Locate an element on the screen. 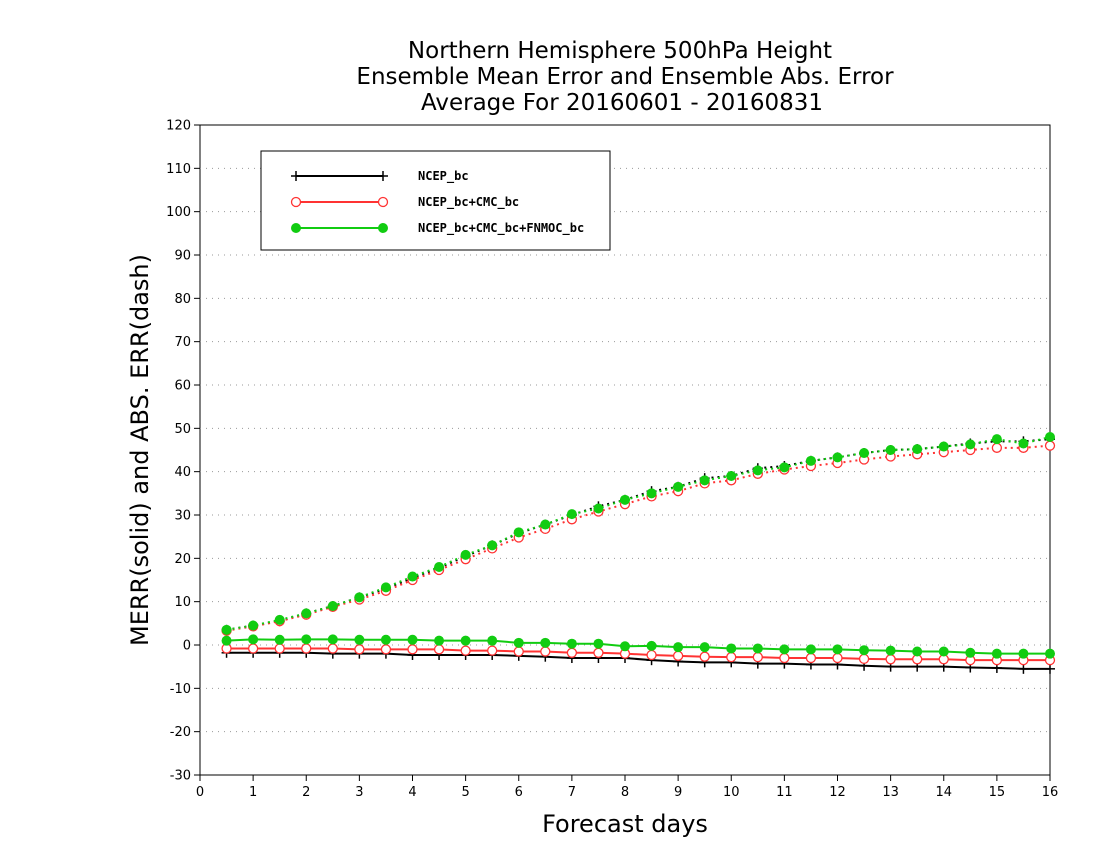 The width and height of the screenshot is (1100, 850). x-tick-label: 0 is located at coordinates (200, 792).